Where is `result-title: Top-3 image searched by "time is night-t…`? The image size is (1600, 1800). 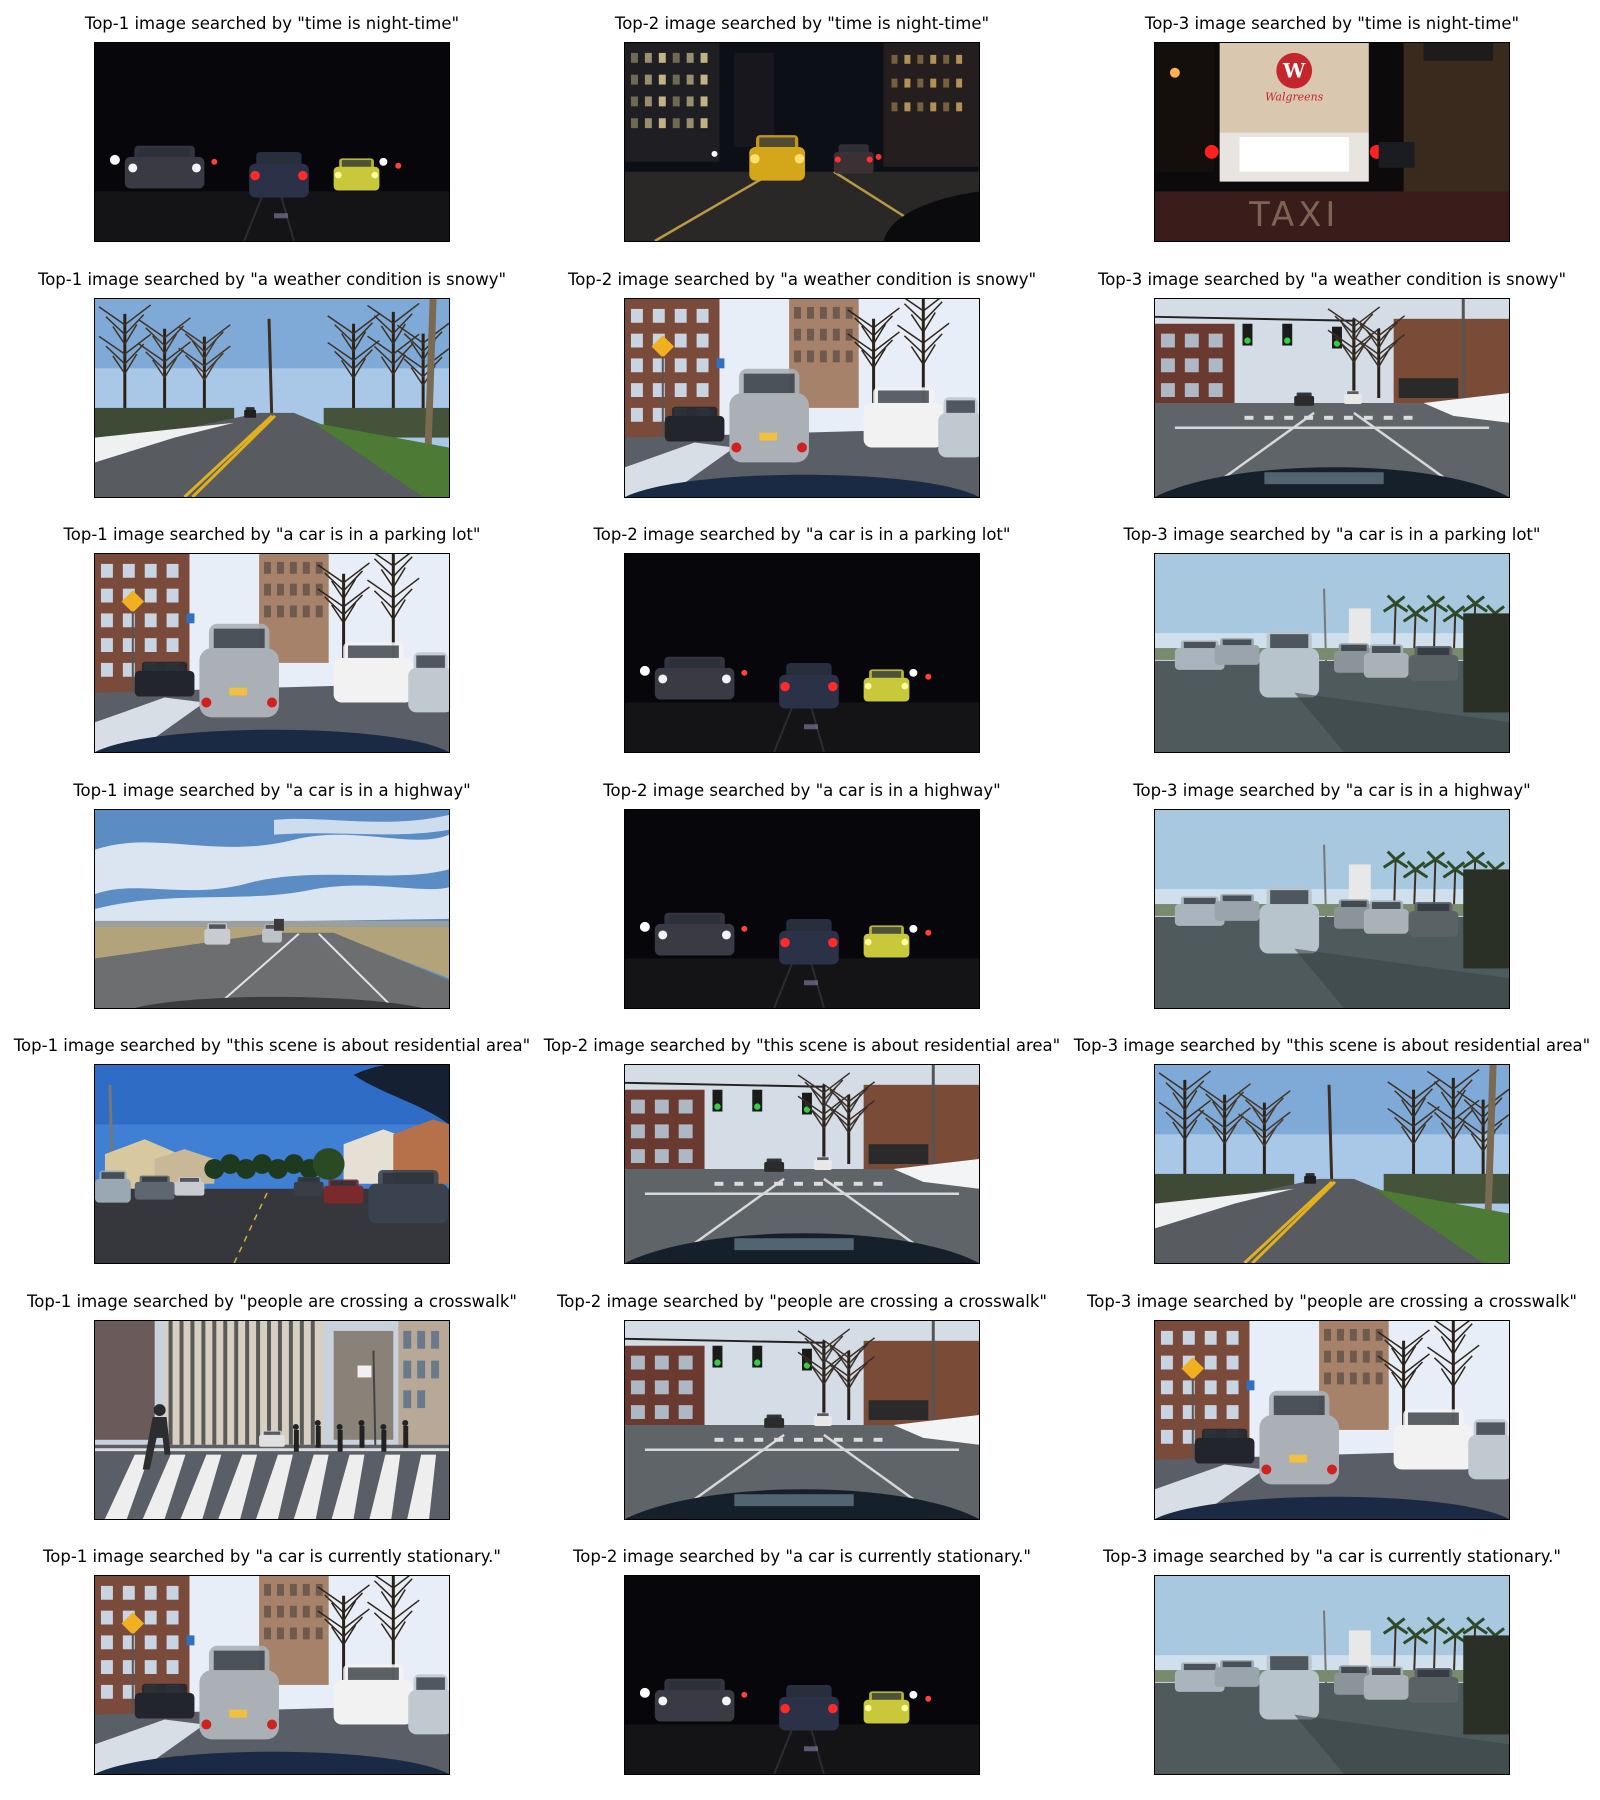
result-title: Top-3 image searched by "time is night-t… is located at coordinates (1332, 23).